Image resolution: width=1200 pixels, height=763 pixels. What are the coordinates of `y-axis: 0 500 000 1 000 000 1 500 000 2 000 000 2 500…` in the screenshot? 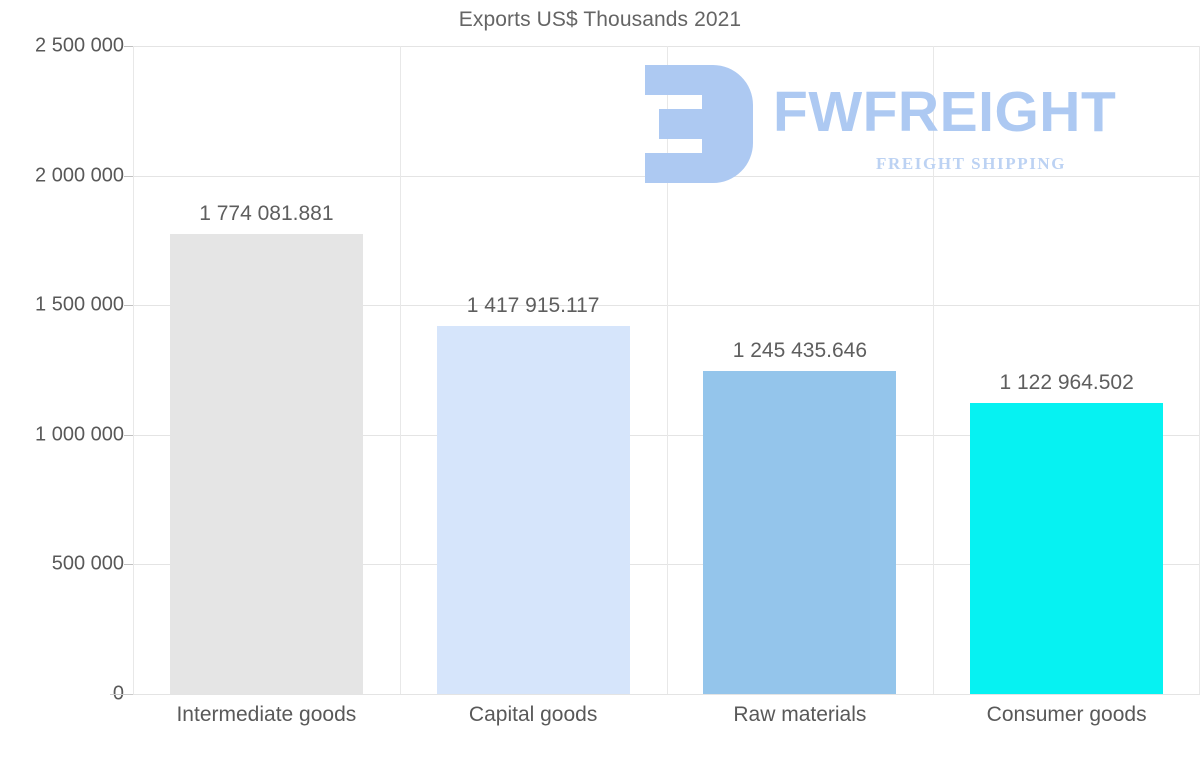 It's located at (67, 381).